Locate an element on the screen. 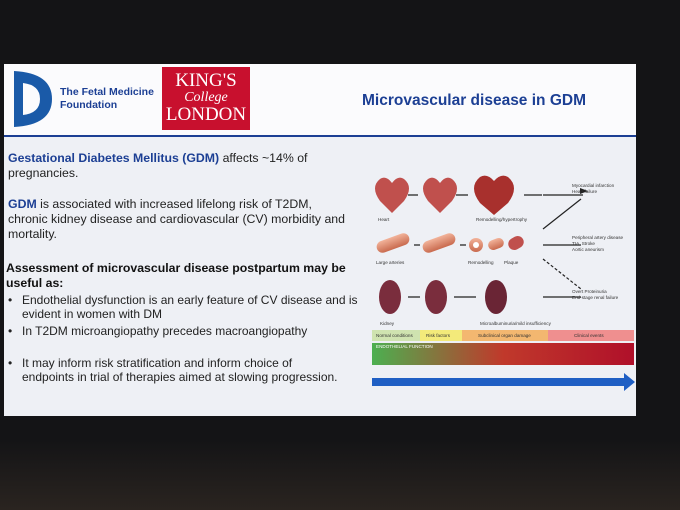 This screenshot has width=680, height=510. endothelial-bar is located at coordinates (503, 354).